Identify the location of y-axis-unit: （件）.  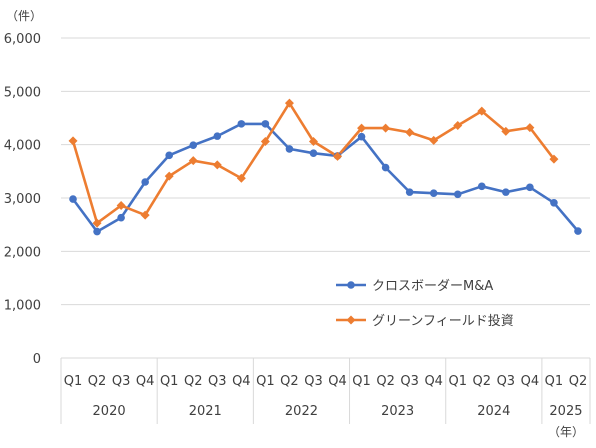
(24, 16).